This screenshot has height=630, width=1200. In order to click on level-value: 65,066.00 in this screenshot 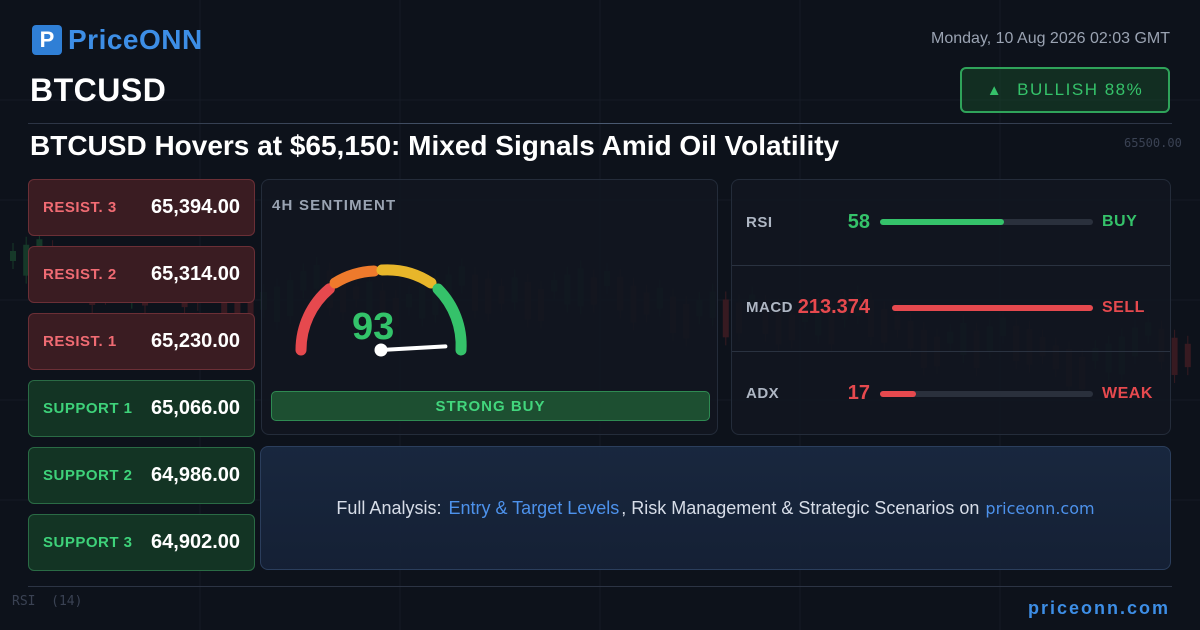, I will do `click(195, 408)`.